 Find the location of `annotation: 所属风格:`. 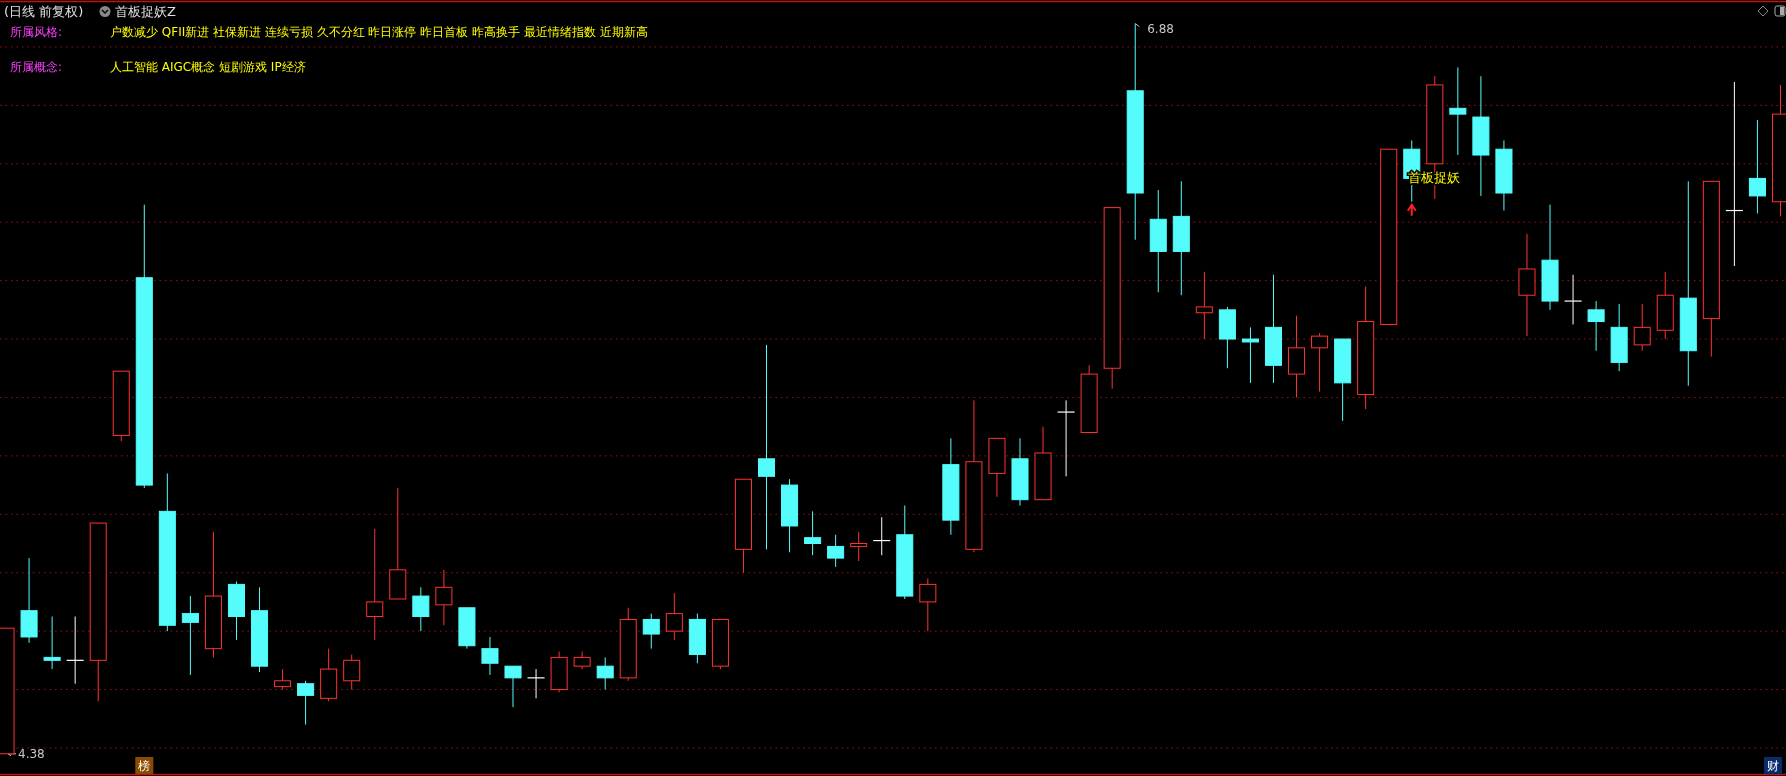

annotation: 所属风格: is located at coordinates (36, 32).